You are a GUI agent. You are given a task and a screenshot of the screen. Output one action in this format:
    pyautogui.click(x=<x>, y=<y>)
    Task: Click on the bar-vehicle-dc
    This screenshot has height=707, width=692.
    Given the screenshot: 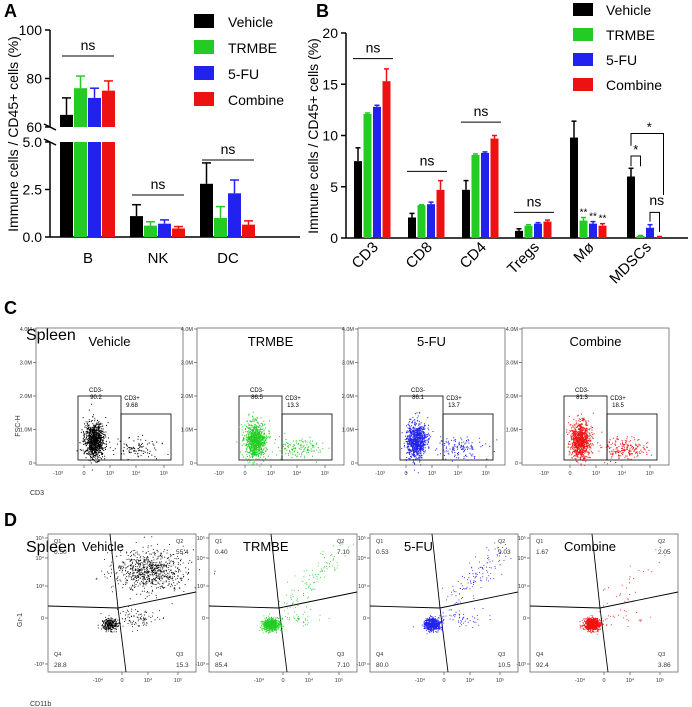 What is the action you would take?
    pyautogui.click(x=206, y=210)
    